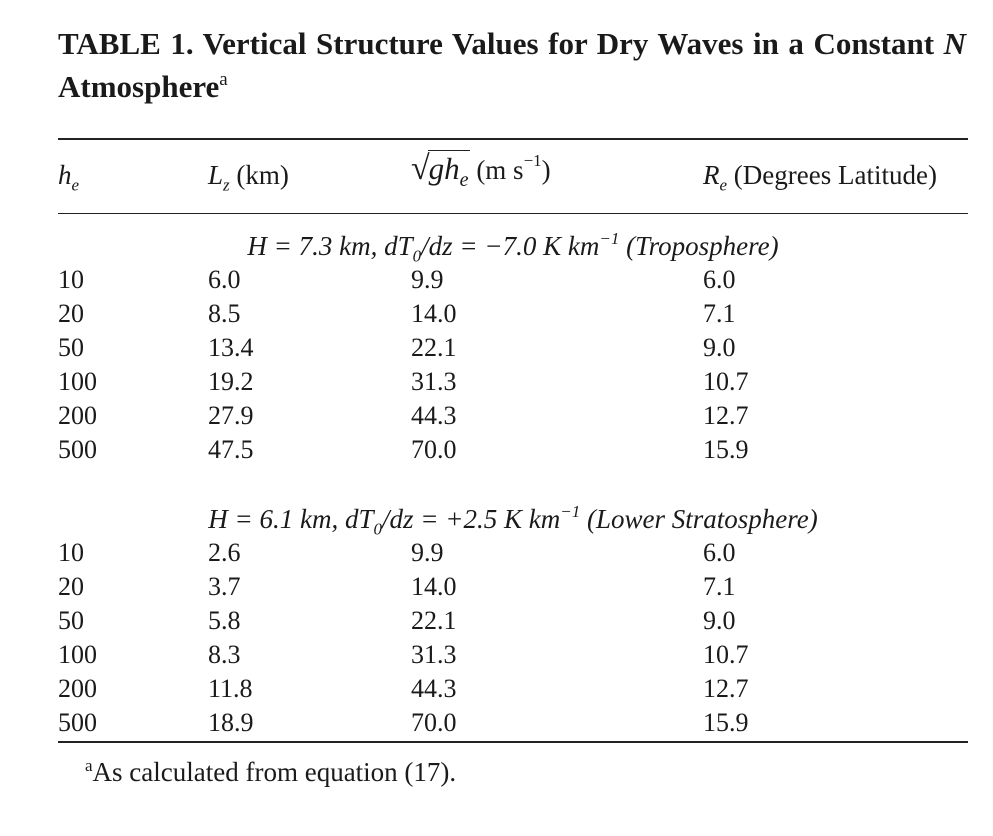 The height and width of the screenshot is (836, 993). Describe the element at coordinates (397, 552) in the screenshot. I see `table-row: 10 2.6 9.9 6.0` at that location.